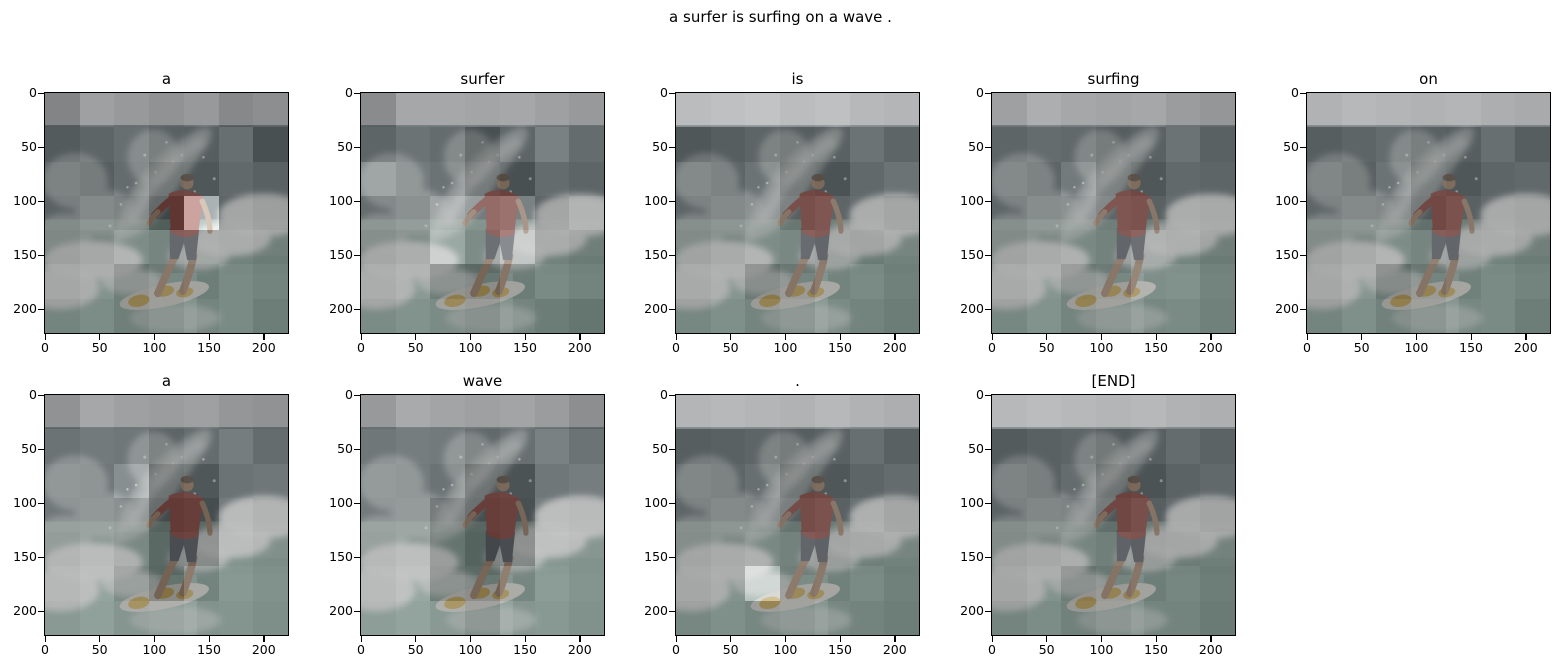  Describe the element at coordinates (166, 381) in the screenshot. I see `subplot-title: a` at that location.